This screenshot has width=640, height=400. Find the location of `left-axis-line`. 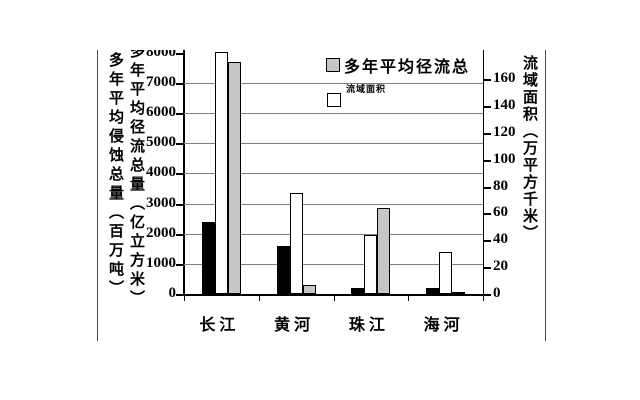

left-axis-line is located at coordinates (184, 172).